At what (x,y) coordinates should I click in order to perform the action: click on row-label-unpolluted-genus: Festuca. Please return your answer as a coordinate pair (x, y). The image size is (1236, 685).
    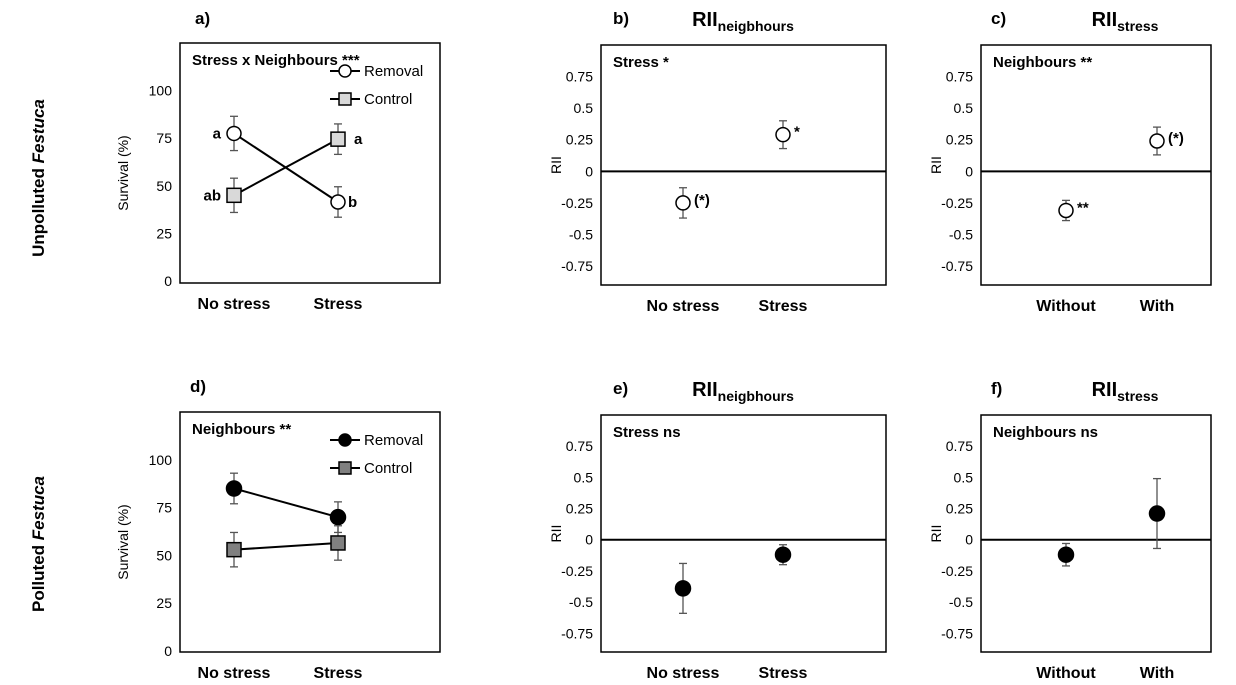
    Looking at the image, I should click on (38, 131).